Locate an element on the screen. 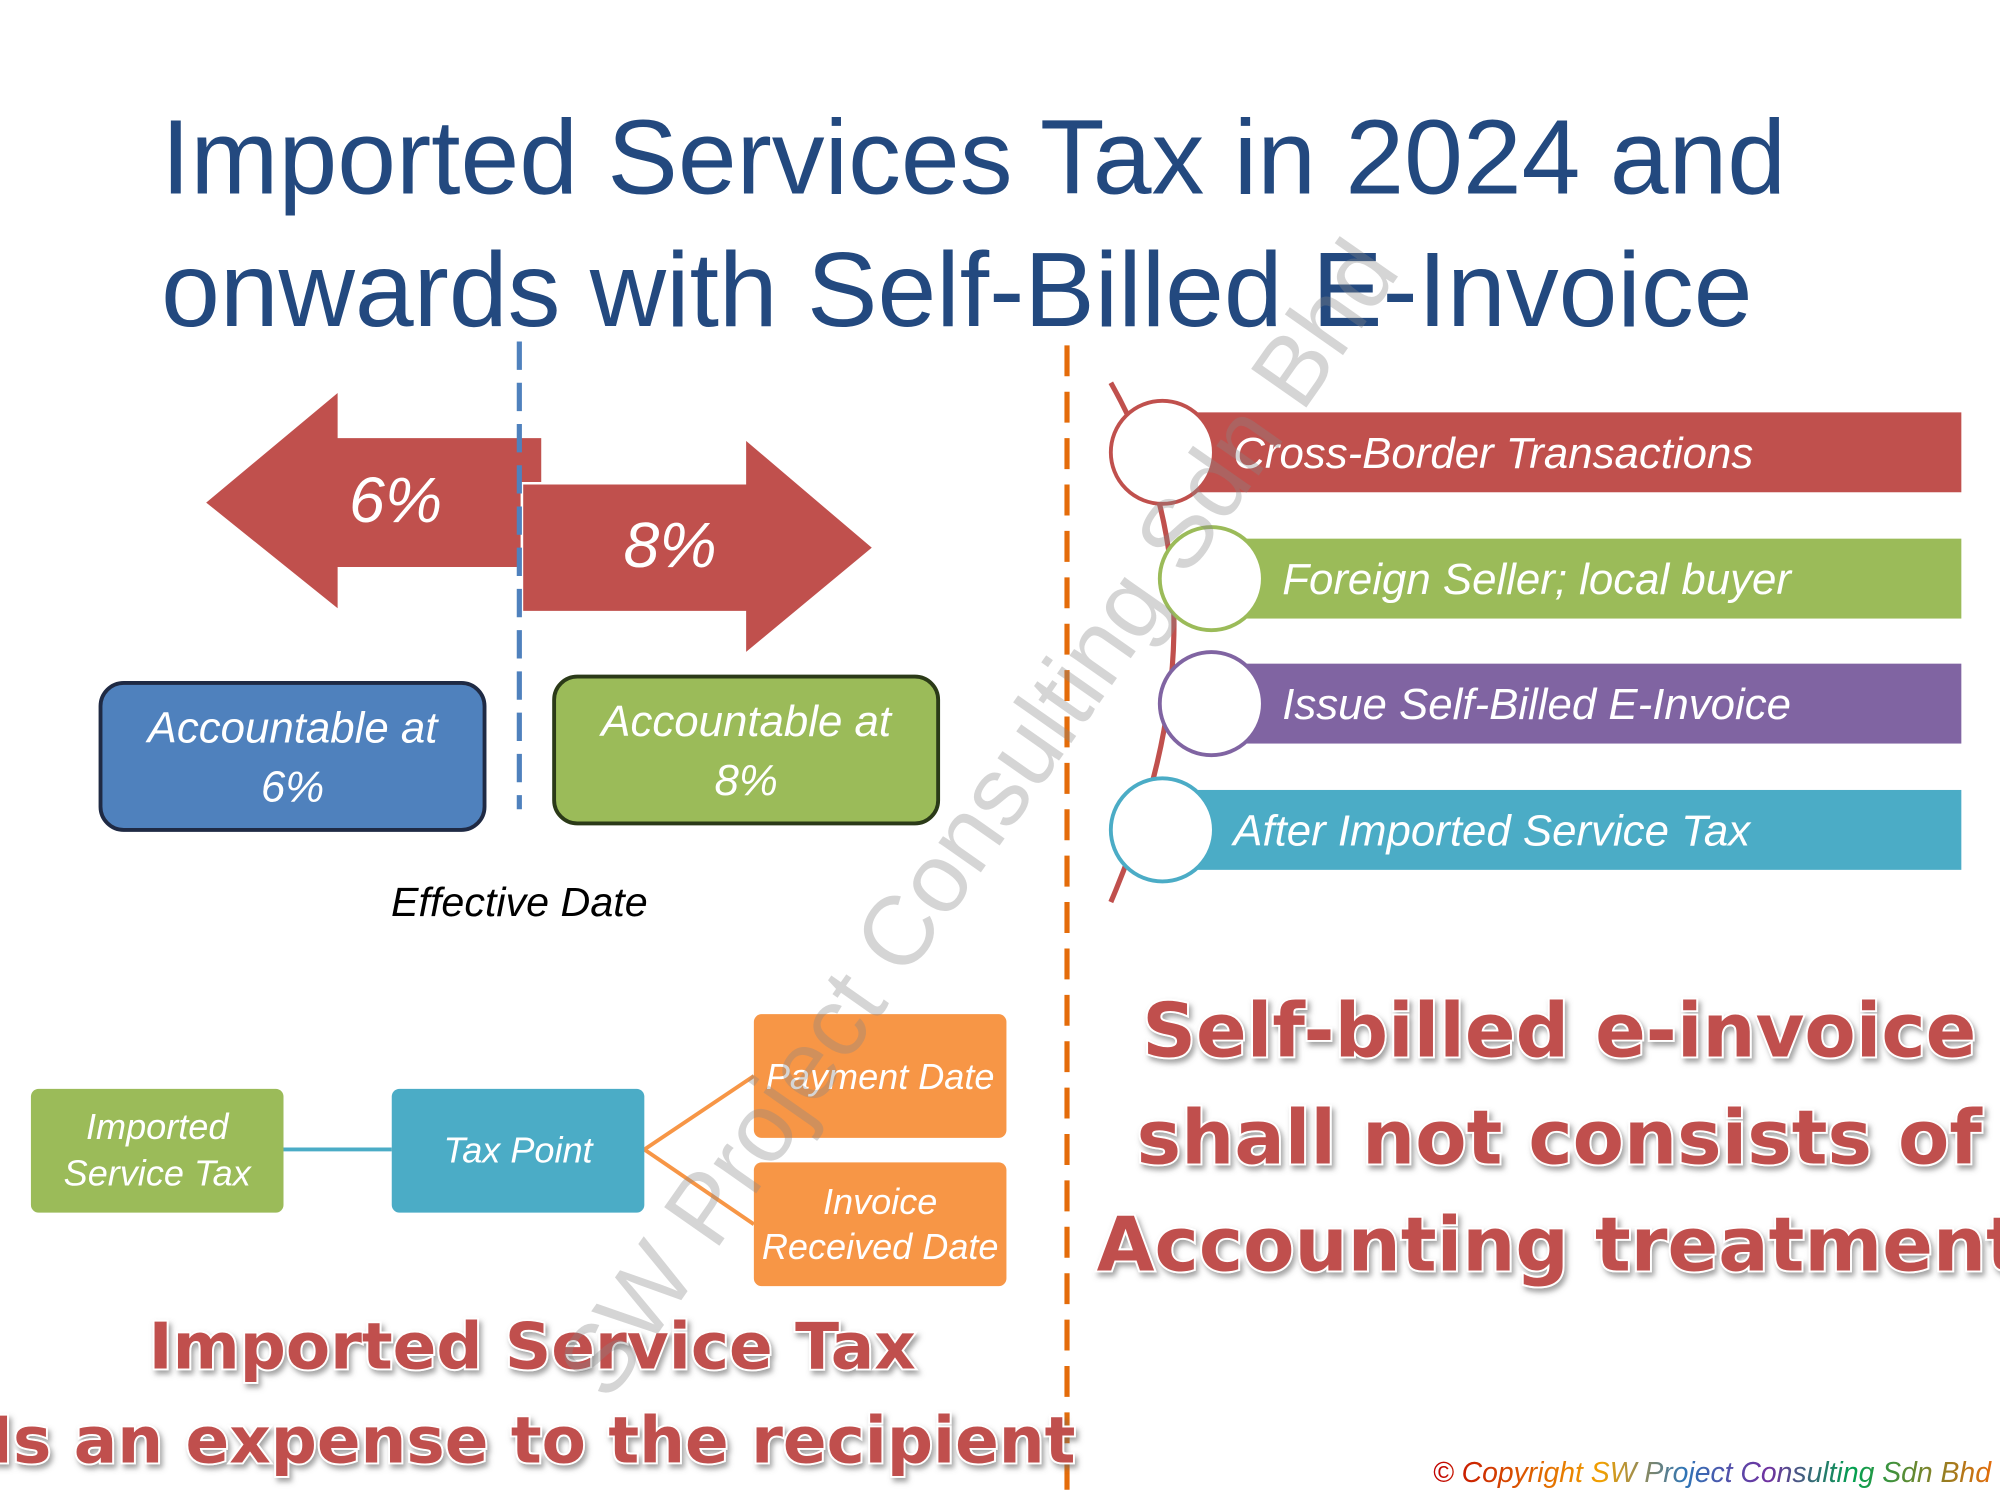 The image size is (2000, 1500). node-text: Payment Date is located at coordinates (880, 1076).